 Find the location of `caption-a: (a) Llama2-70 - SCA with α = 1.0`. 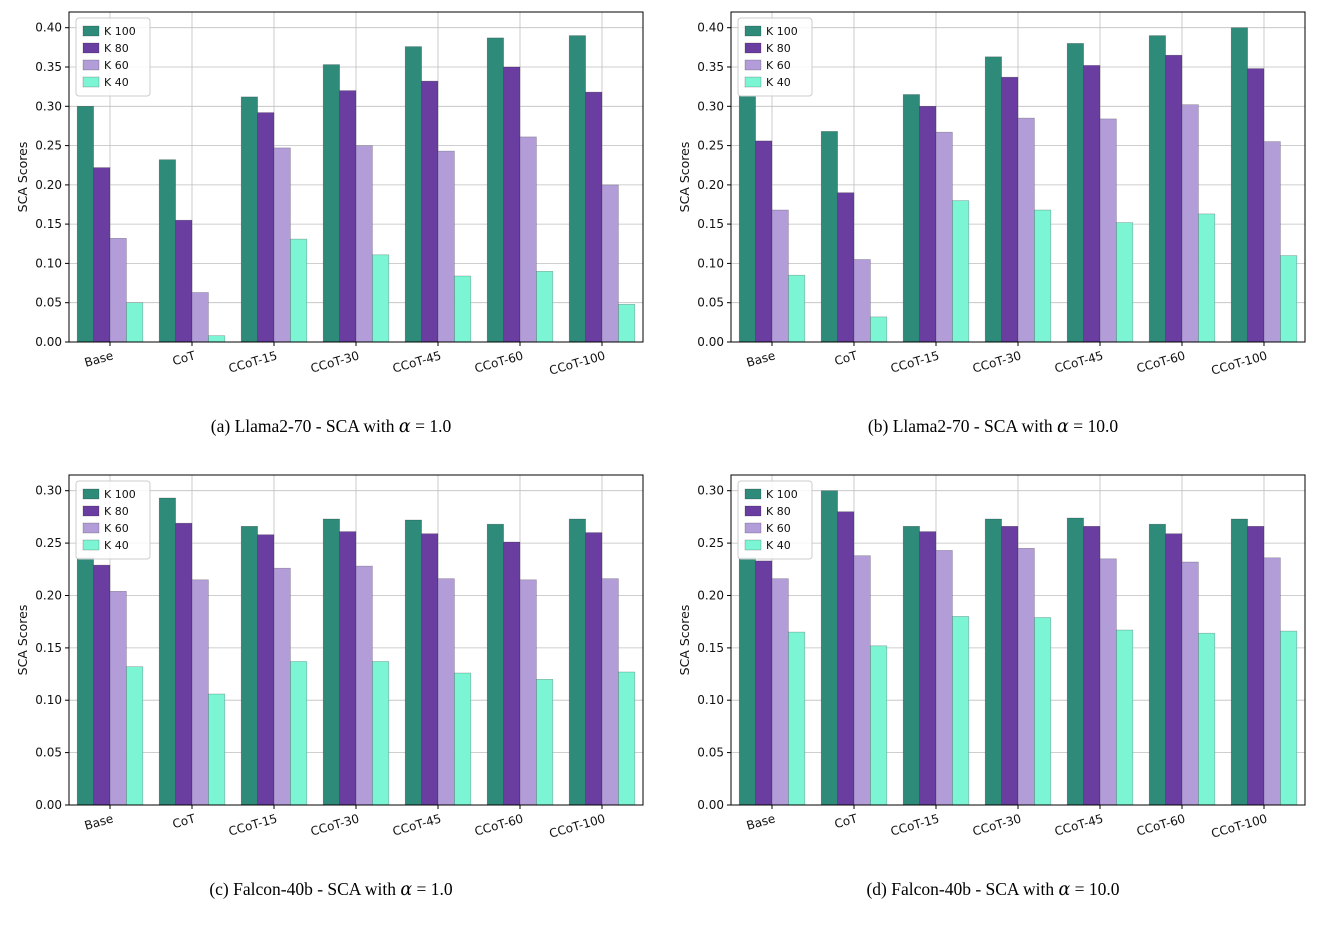

caption-a: (a) Llama2-70 - SCA with α = 1.0 is located at coordinates (331, 426).